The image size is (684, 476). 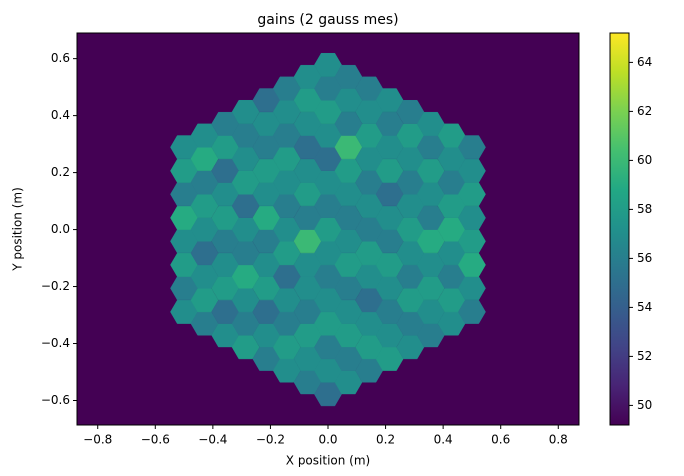 What do you see at coordinates (644, 258) in the screenshot?
I see `colorbar-tick-label: 56` at bounding box center [644, 258].